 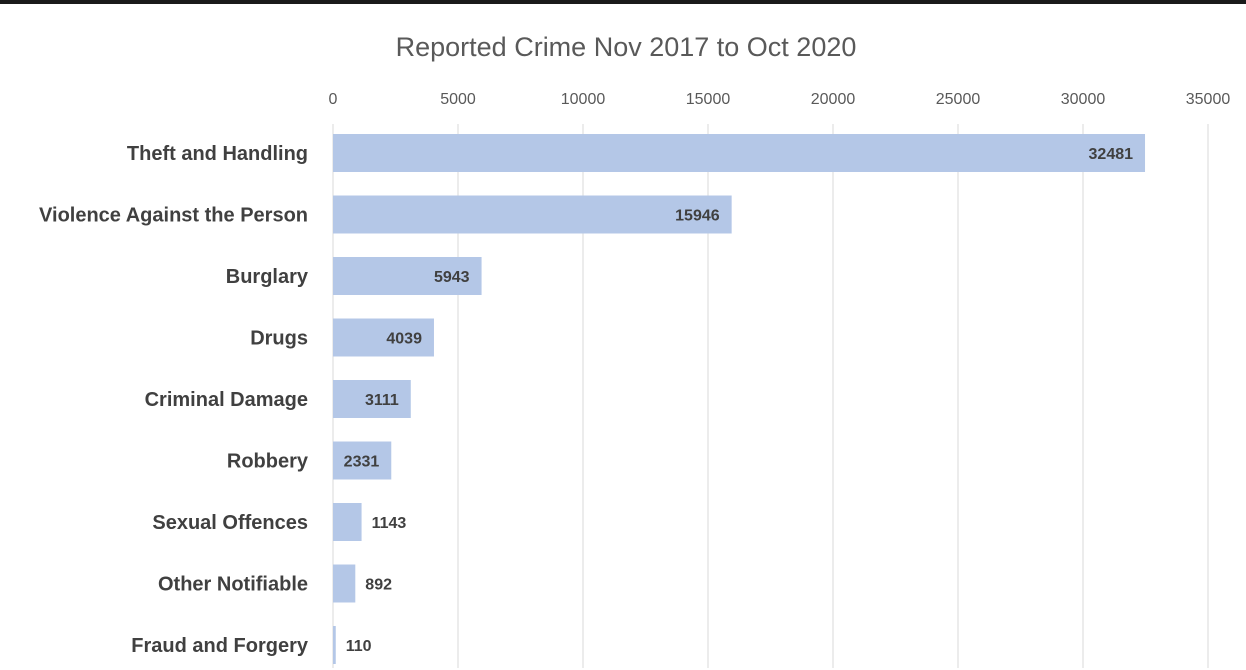 I want to click on x-axis-ticks: 0 5000 10000 15000 20000 25000 30000 35000, so click(x=780, y=99).